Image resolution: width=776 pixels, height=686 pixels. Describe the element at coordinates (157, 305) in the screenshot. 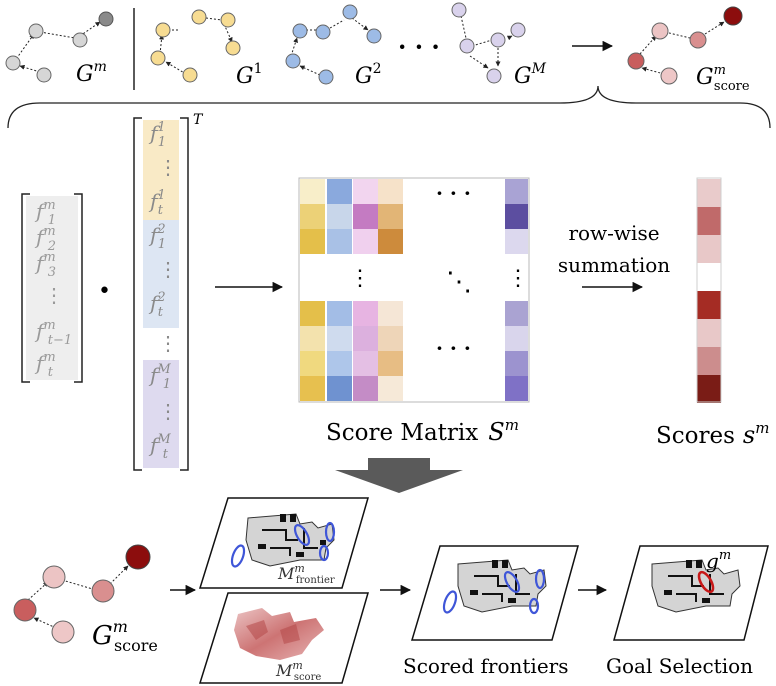

I see `vector-entry: f2 t` at that location.